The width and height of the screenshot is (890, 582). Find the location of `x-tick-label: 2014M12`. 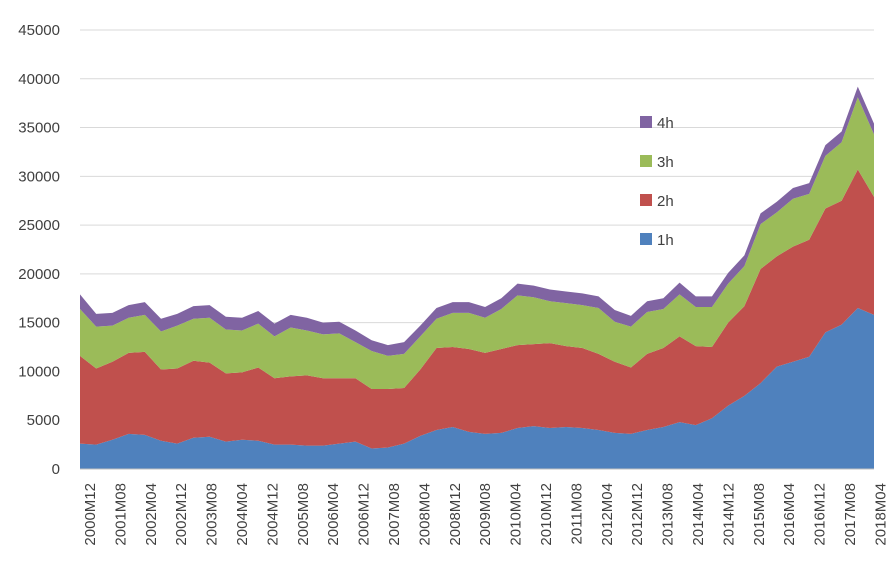

x-tick-label: 2014M12 is located at coordinates (728, 514).